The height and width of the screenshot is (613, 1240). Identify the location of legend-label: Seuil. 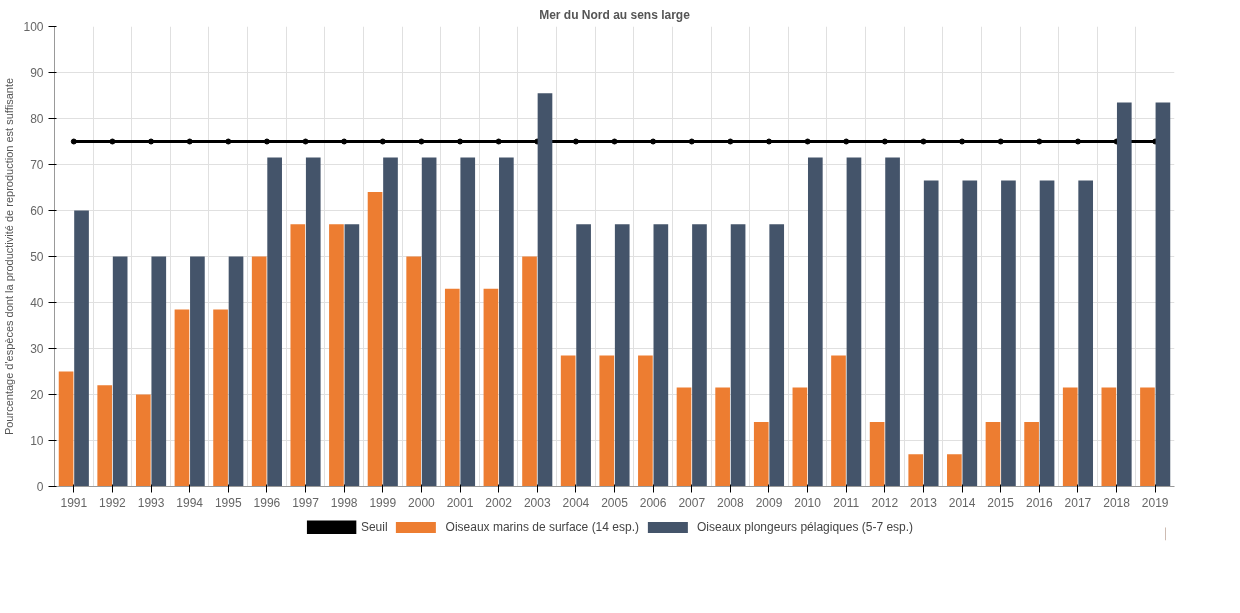
(374, 527).